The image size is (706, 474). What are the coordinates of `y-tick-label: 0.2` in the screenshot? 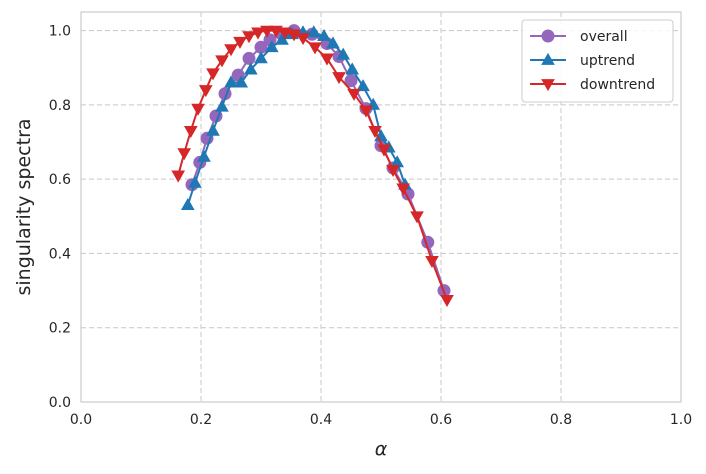 It's located at (60, 329).